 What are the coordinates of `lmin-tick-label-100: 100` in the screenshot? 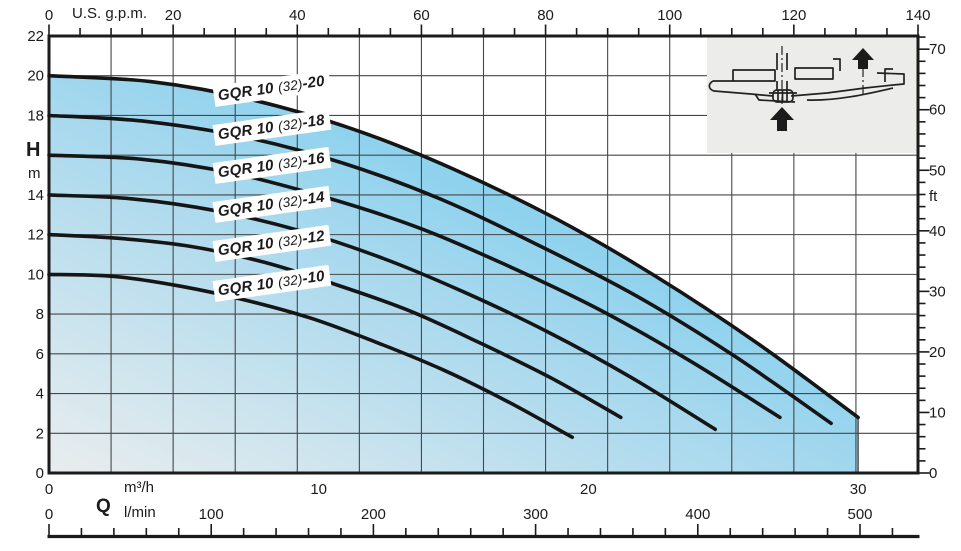 It's located at (211, 514).